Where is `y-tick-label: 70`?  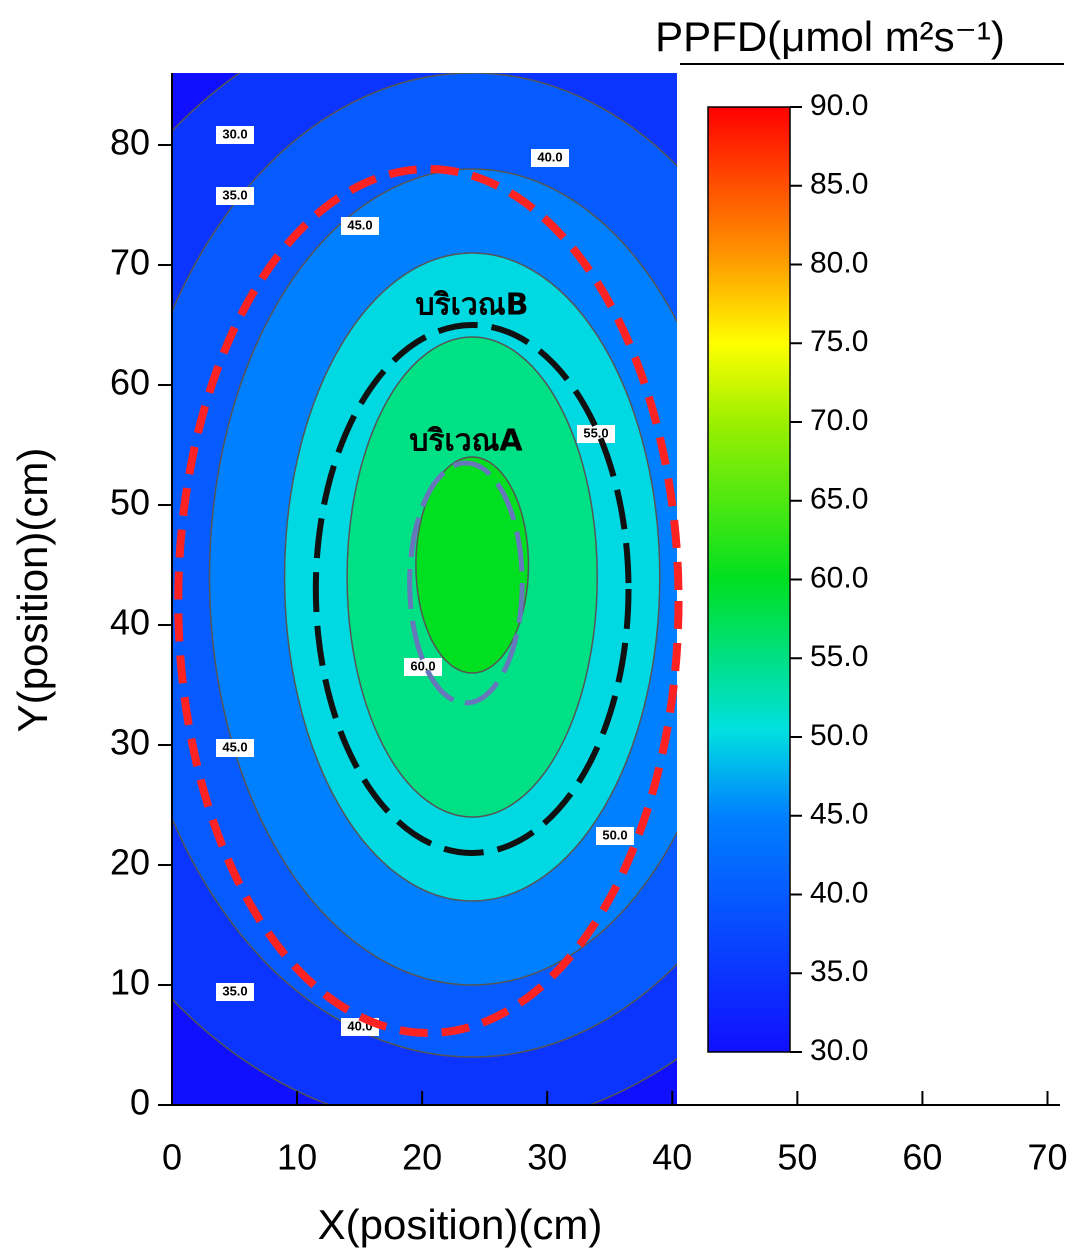
y-tick-label: 70 is located at coordinates (130, 262).